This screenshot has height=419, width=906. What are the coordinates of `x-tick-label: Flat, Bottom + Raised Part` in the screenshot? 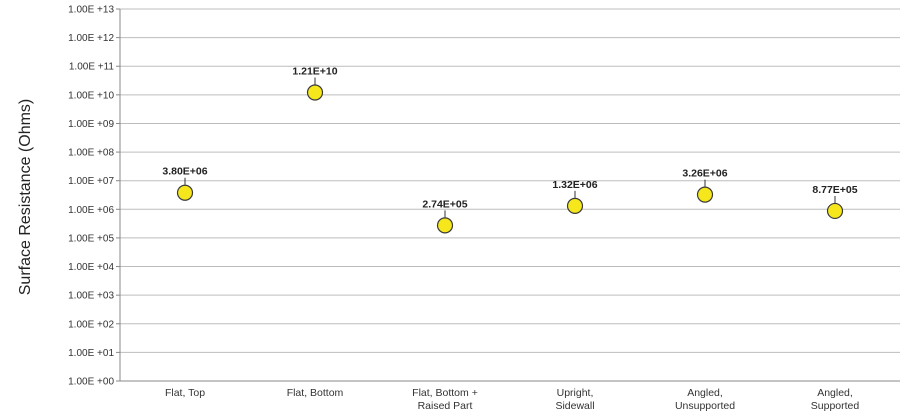 It's located at (445, 399).